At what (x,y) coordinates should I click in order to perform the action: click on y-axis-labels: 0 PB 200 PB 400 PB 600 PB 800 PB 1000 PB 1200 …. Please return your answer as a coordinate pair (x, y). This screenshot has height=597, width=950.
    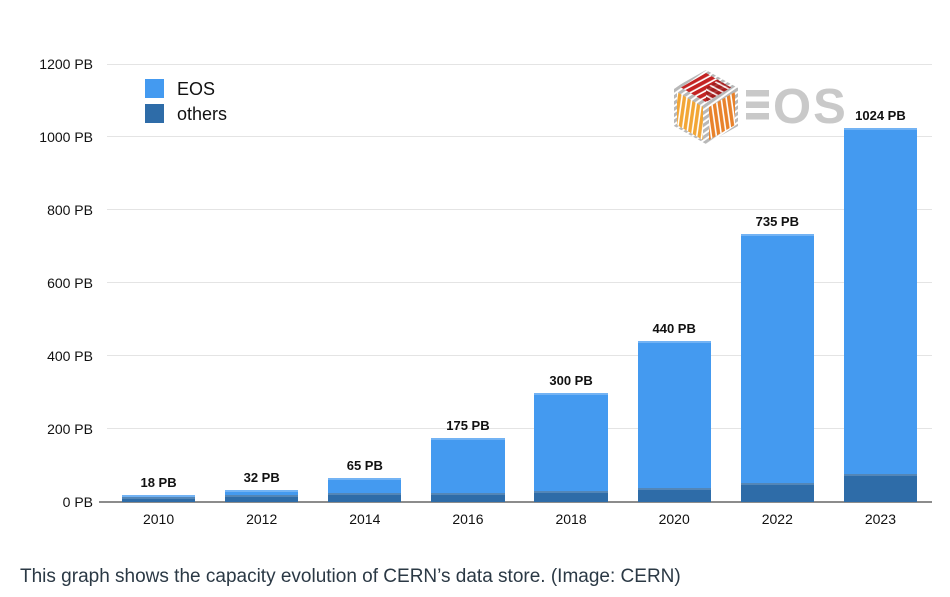
    Looking at the image, I should click on (50, 283).